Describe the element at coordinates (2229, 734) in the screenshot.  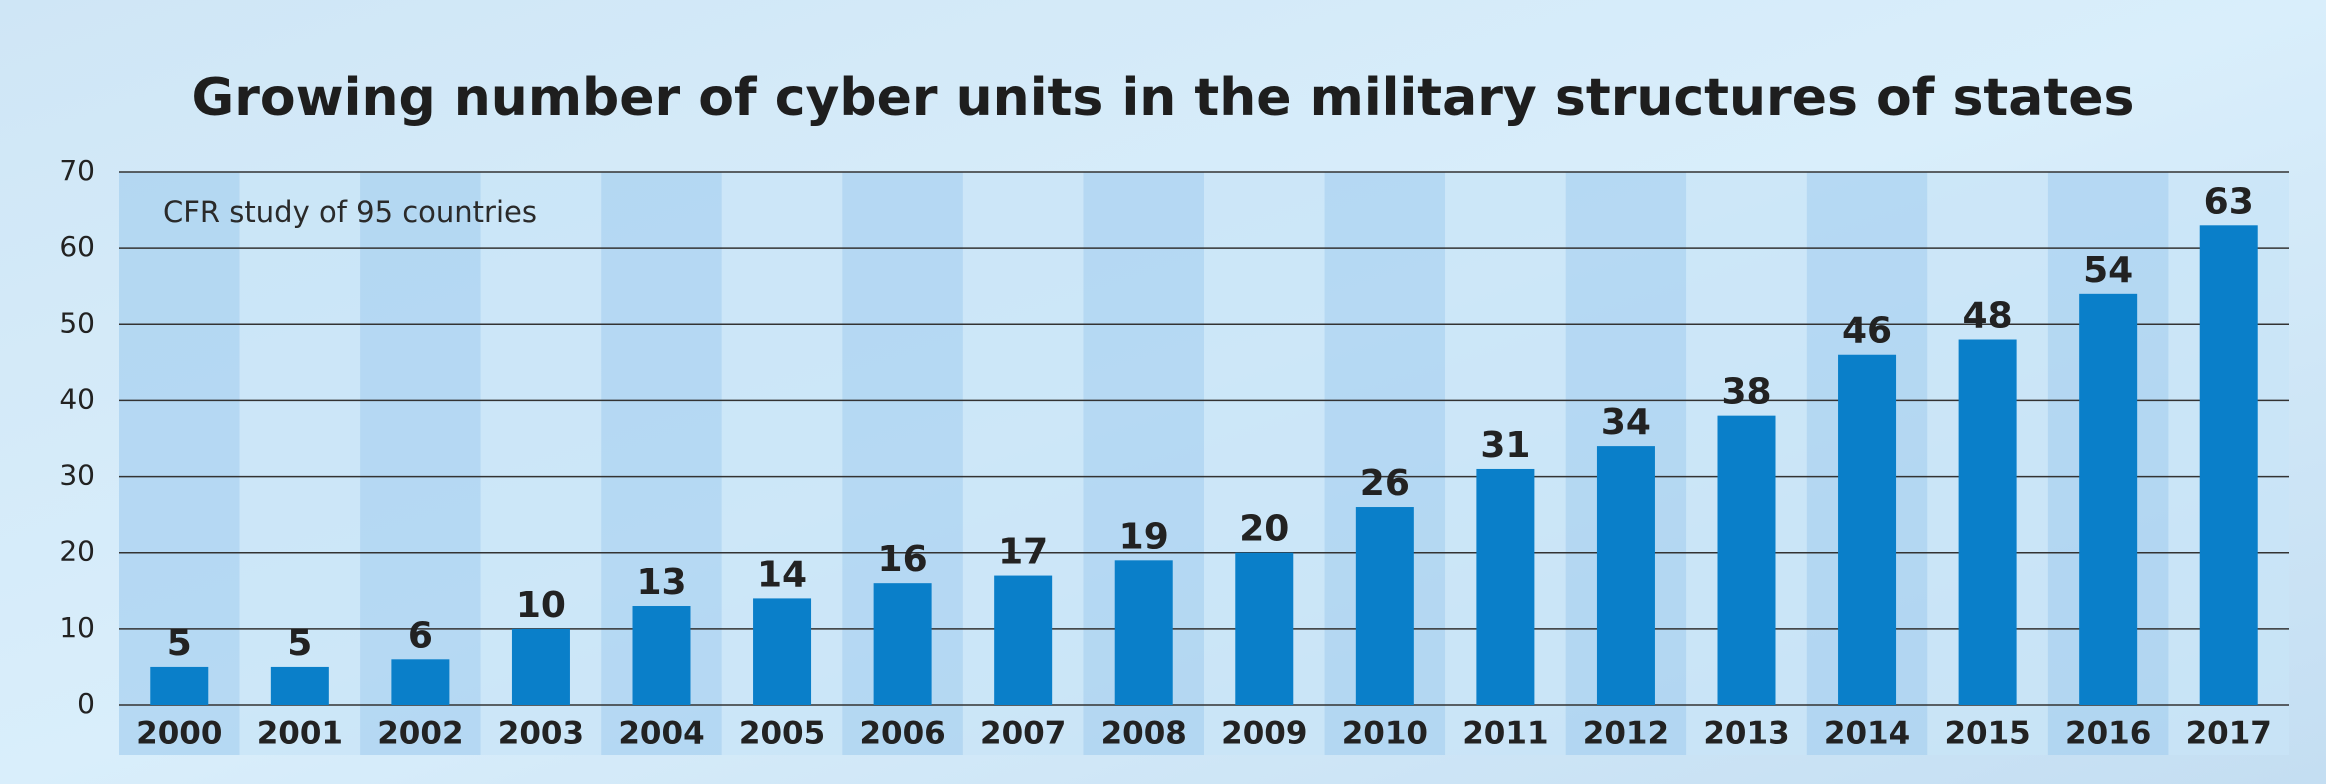
I see `x-tick-label: 2017` at that location.